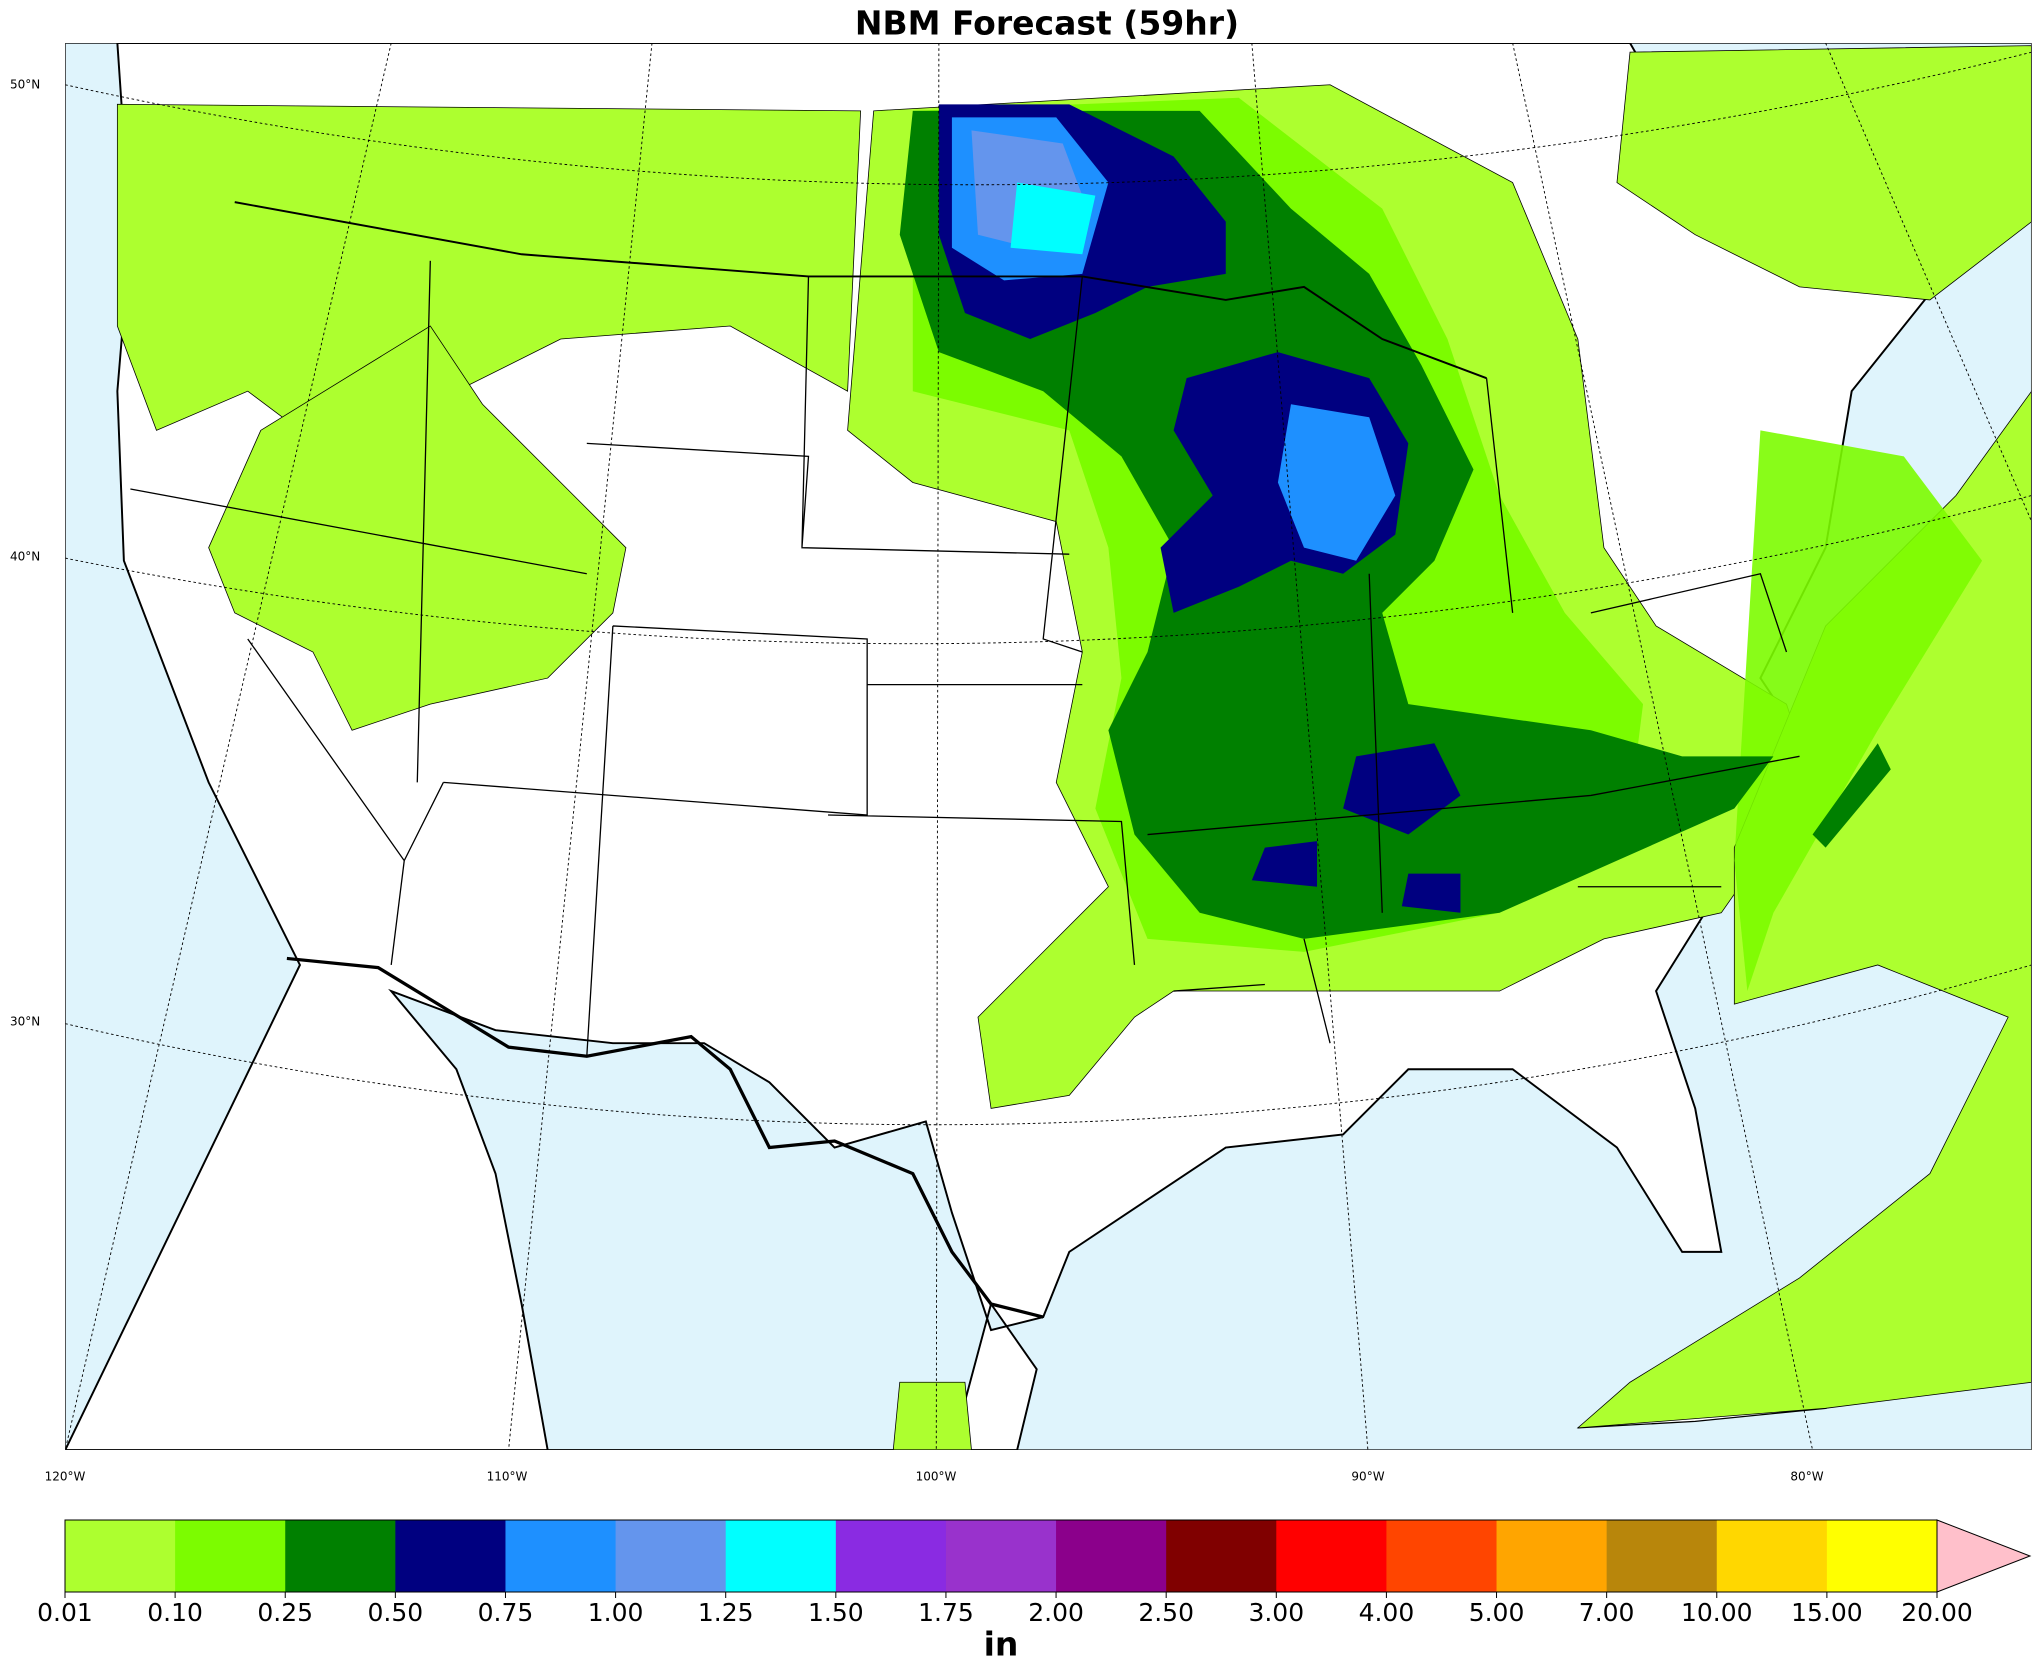 The height and width of the screenshot is (1666, 2034). What do you see at coordinates (1937, 1612) in the screenshot?
I see `colorbar-tick-label: 20.00` at bounding box center [1937, 1612].